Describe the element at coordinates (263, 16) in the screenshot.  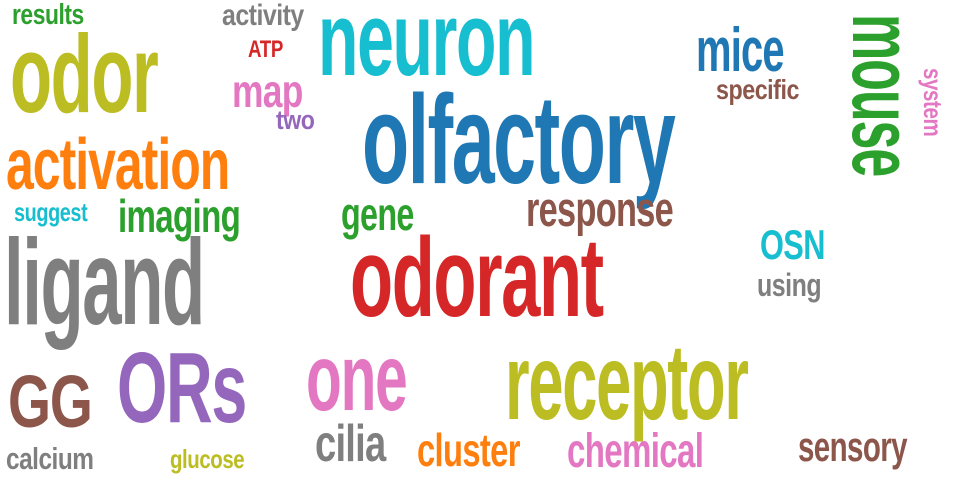
I see `word-activity: activity` at that location.